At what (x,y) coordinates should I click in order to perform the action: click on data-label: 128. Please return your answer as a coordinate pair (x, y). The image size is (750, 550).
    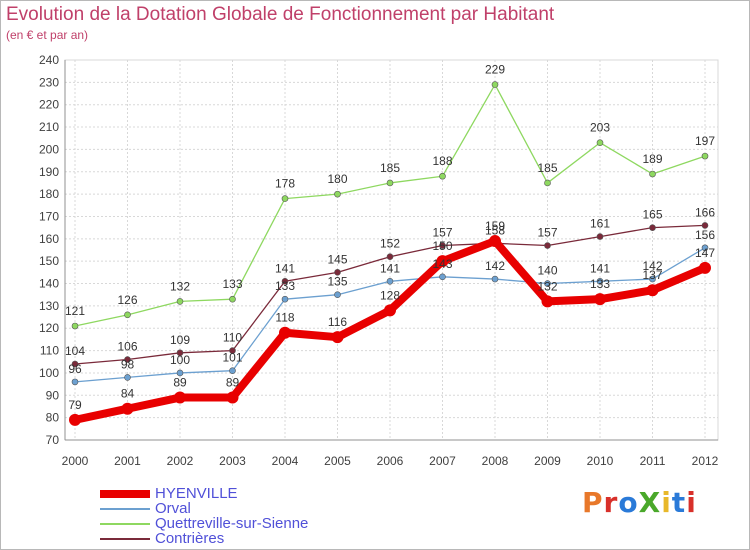
    Looking at the image, I should click on (390, 295).